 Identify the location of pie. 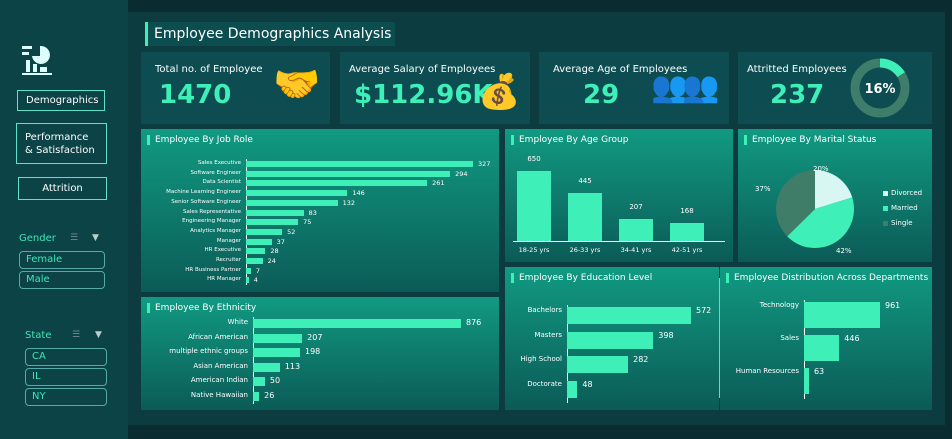
(815, 209).